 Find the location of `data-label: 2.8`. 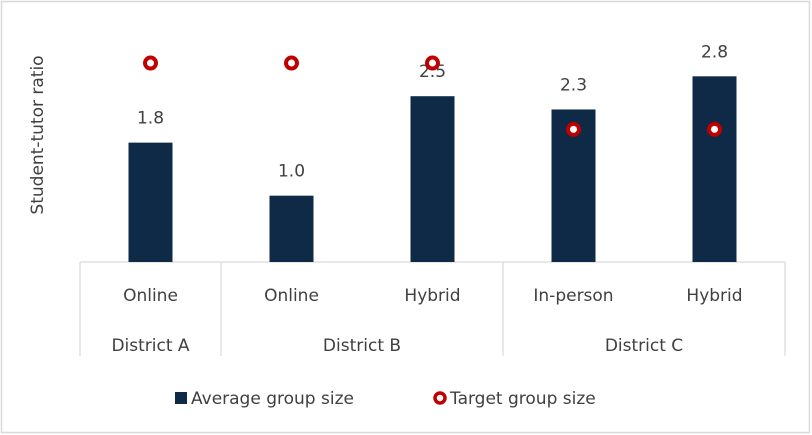

data-label: 2.8 is located at coordinates (714, 52).